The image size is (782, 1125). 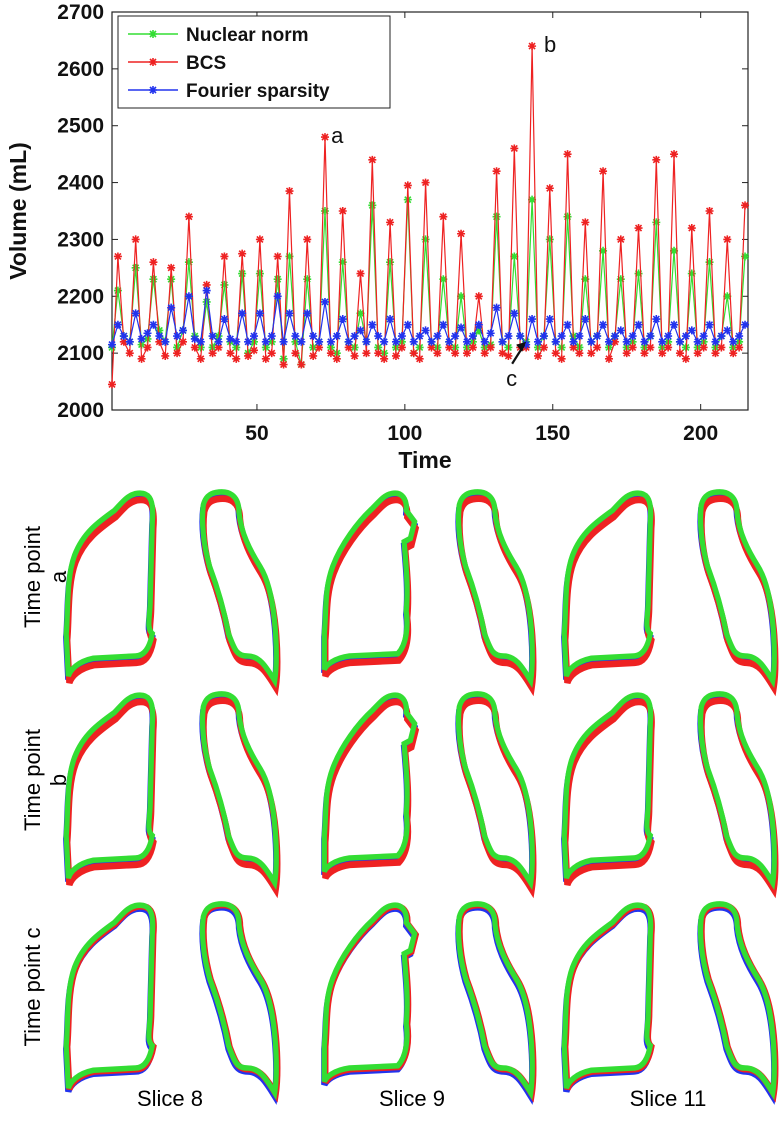 What do you see at coordinates (80, 69) in the screenshot?
I see `y-tick-label: 2600` at bounding box center [80, 69].